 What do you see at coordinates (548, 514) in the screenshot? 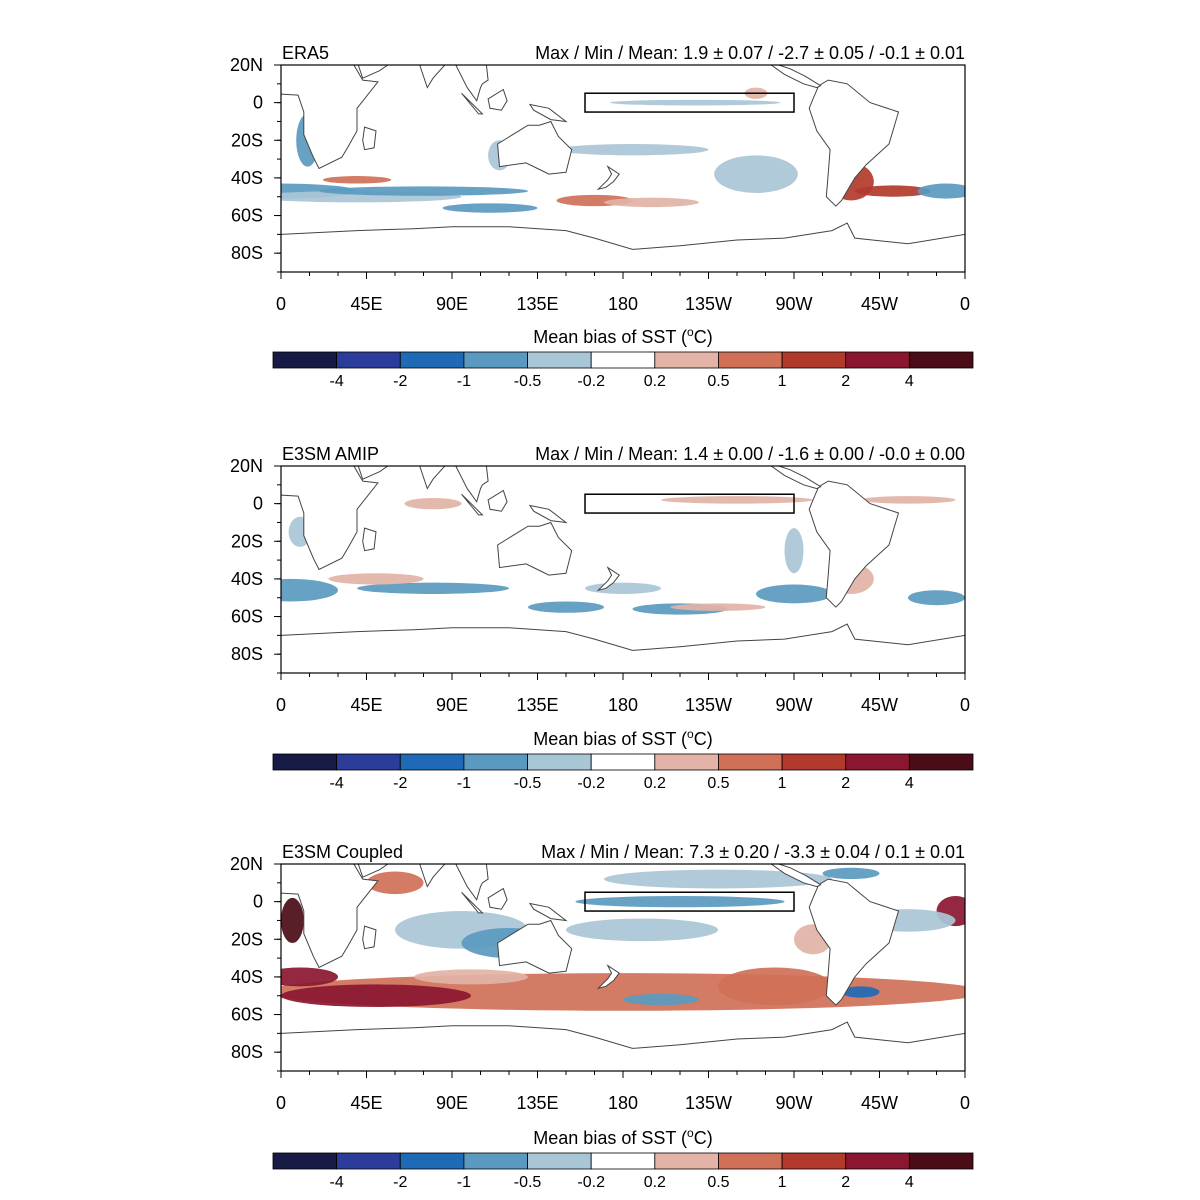
I see `coastline-newguinea` at bounding box center [548, 514].